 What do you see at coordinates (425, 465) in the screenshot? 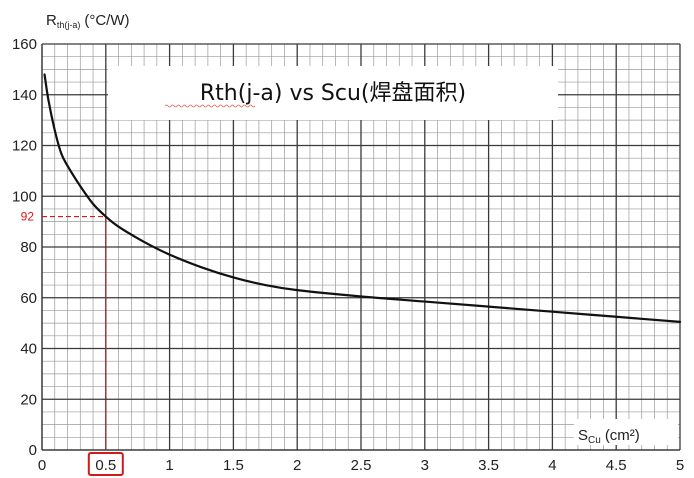
I see `x-tick-label: 3` at bounding box center [425, 465].